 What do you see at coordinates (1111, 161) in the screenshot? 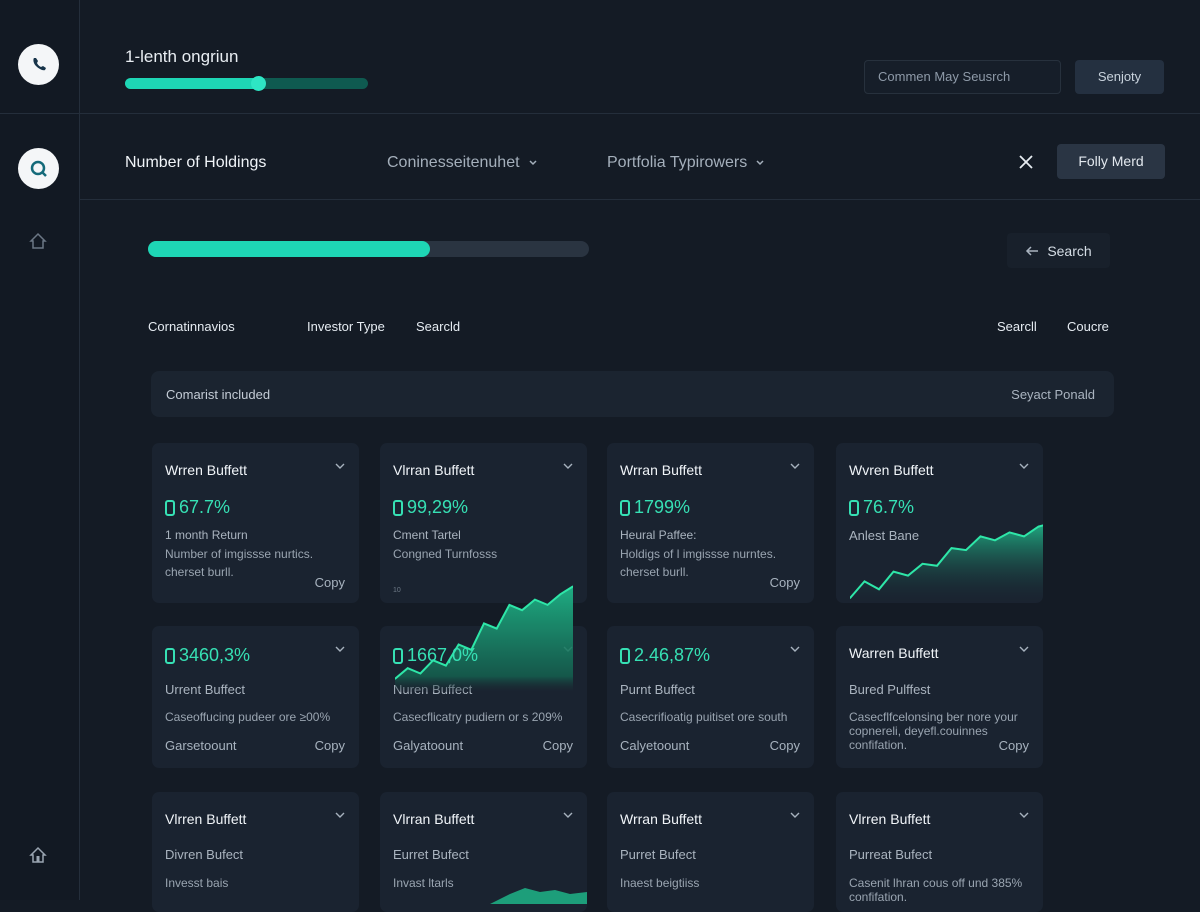
I see `primary-button: Folly Merd` at bounding box center [1111, 161].